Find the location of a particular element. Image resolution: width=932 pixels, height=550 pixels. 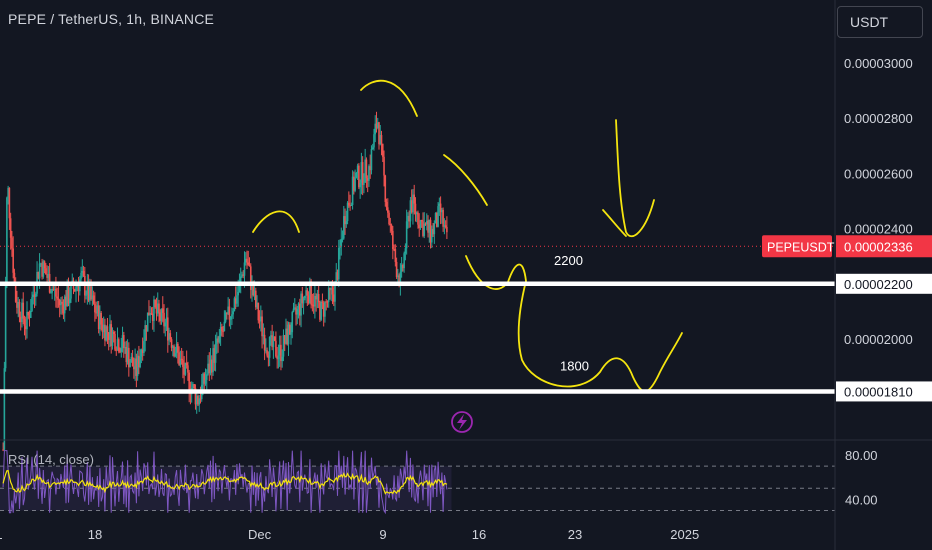

price-tick-label: 0.00002600 is located at coordinates (878, 173).